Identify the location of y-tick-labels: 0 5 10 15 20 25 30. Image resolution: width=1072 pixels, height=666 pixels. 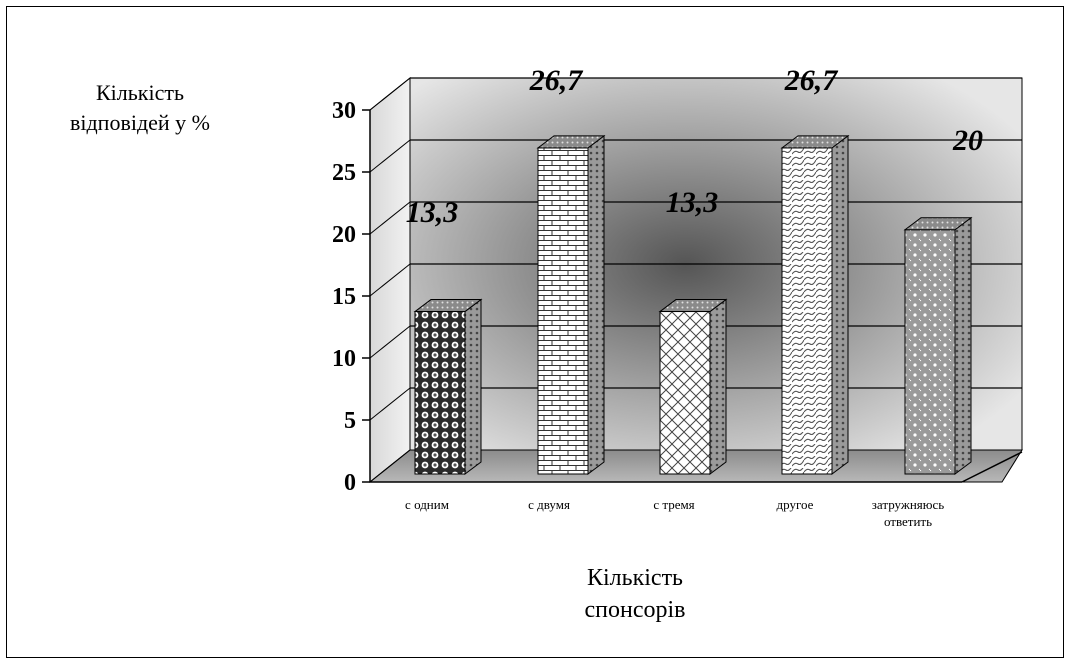
(344, 297).